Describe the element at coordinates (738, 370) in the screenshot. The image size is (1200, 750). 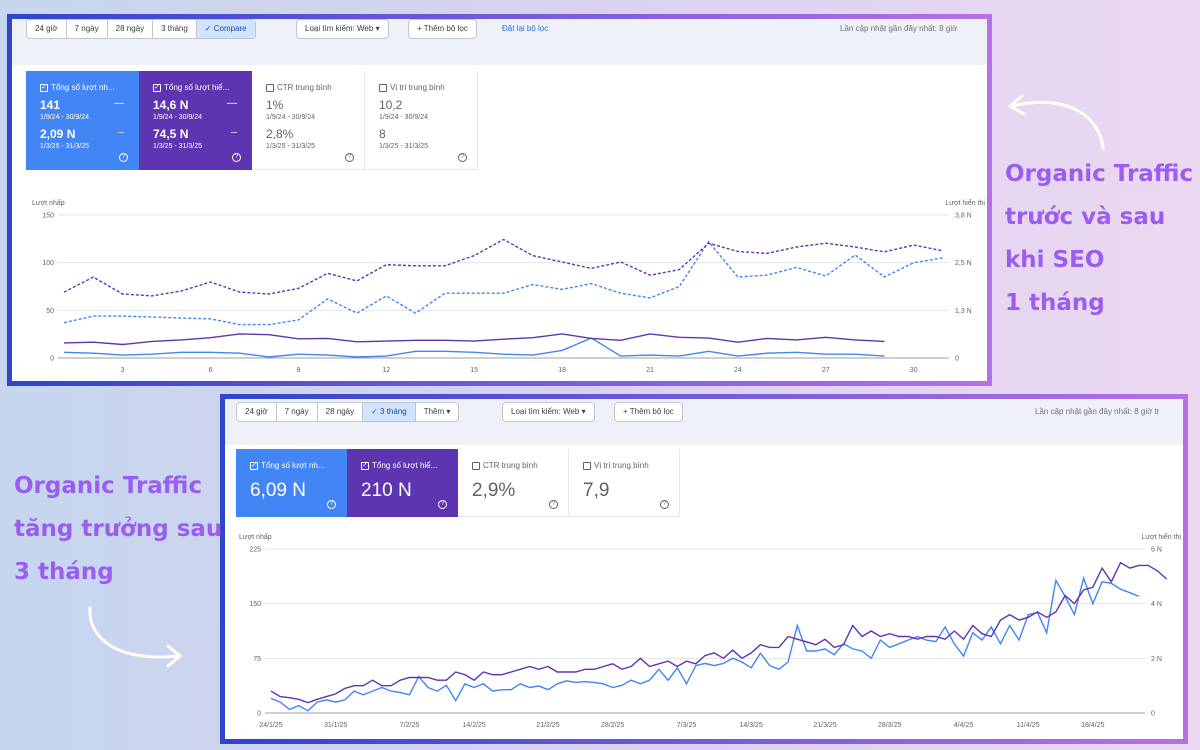
I see `x-tick: 24` at that location.